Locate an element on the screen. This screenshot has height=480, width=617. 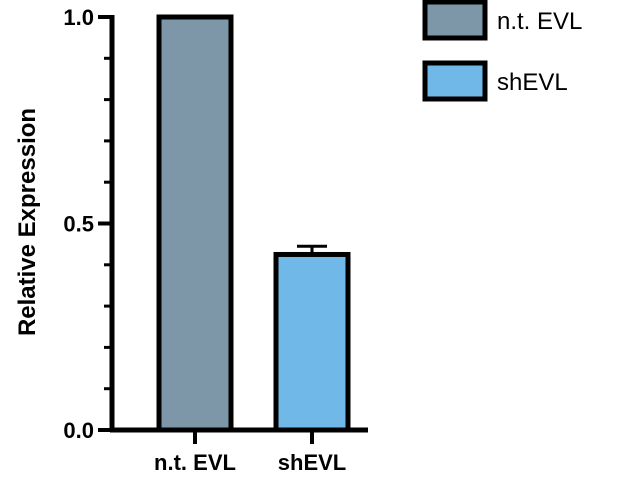
legend-label-0: n.t. EVL is located at coordinates (539, 21).